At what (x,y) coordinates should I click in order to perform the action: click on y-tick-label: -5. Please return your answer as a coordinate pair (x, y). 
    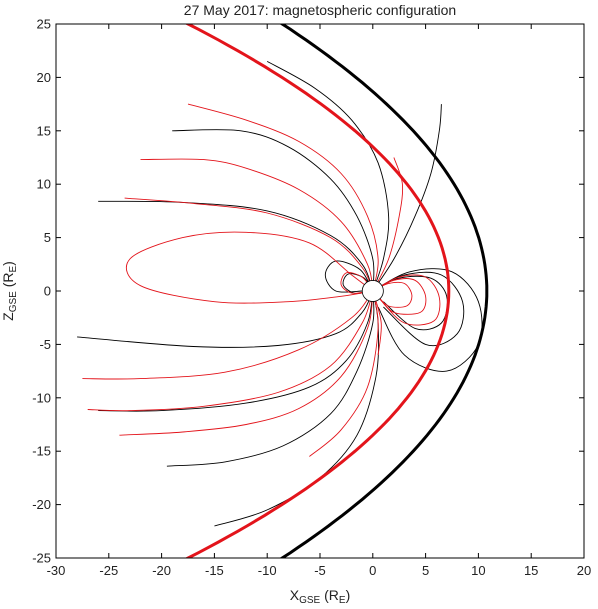
    Looking at the image, I should click on (45, 344).